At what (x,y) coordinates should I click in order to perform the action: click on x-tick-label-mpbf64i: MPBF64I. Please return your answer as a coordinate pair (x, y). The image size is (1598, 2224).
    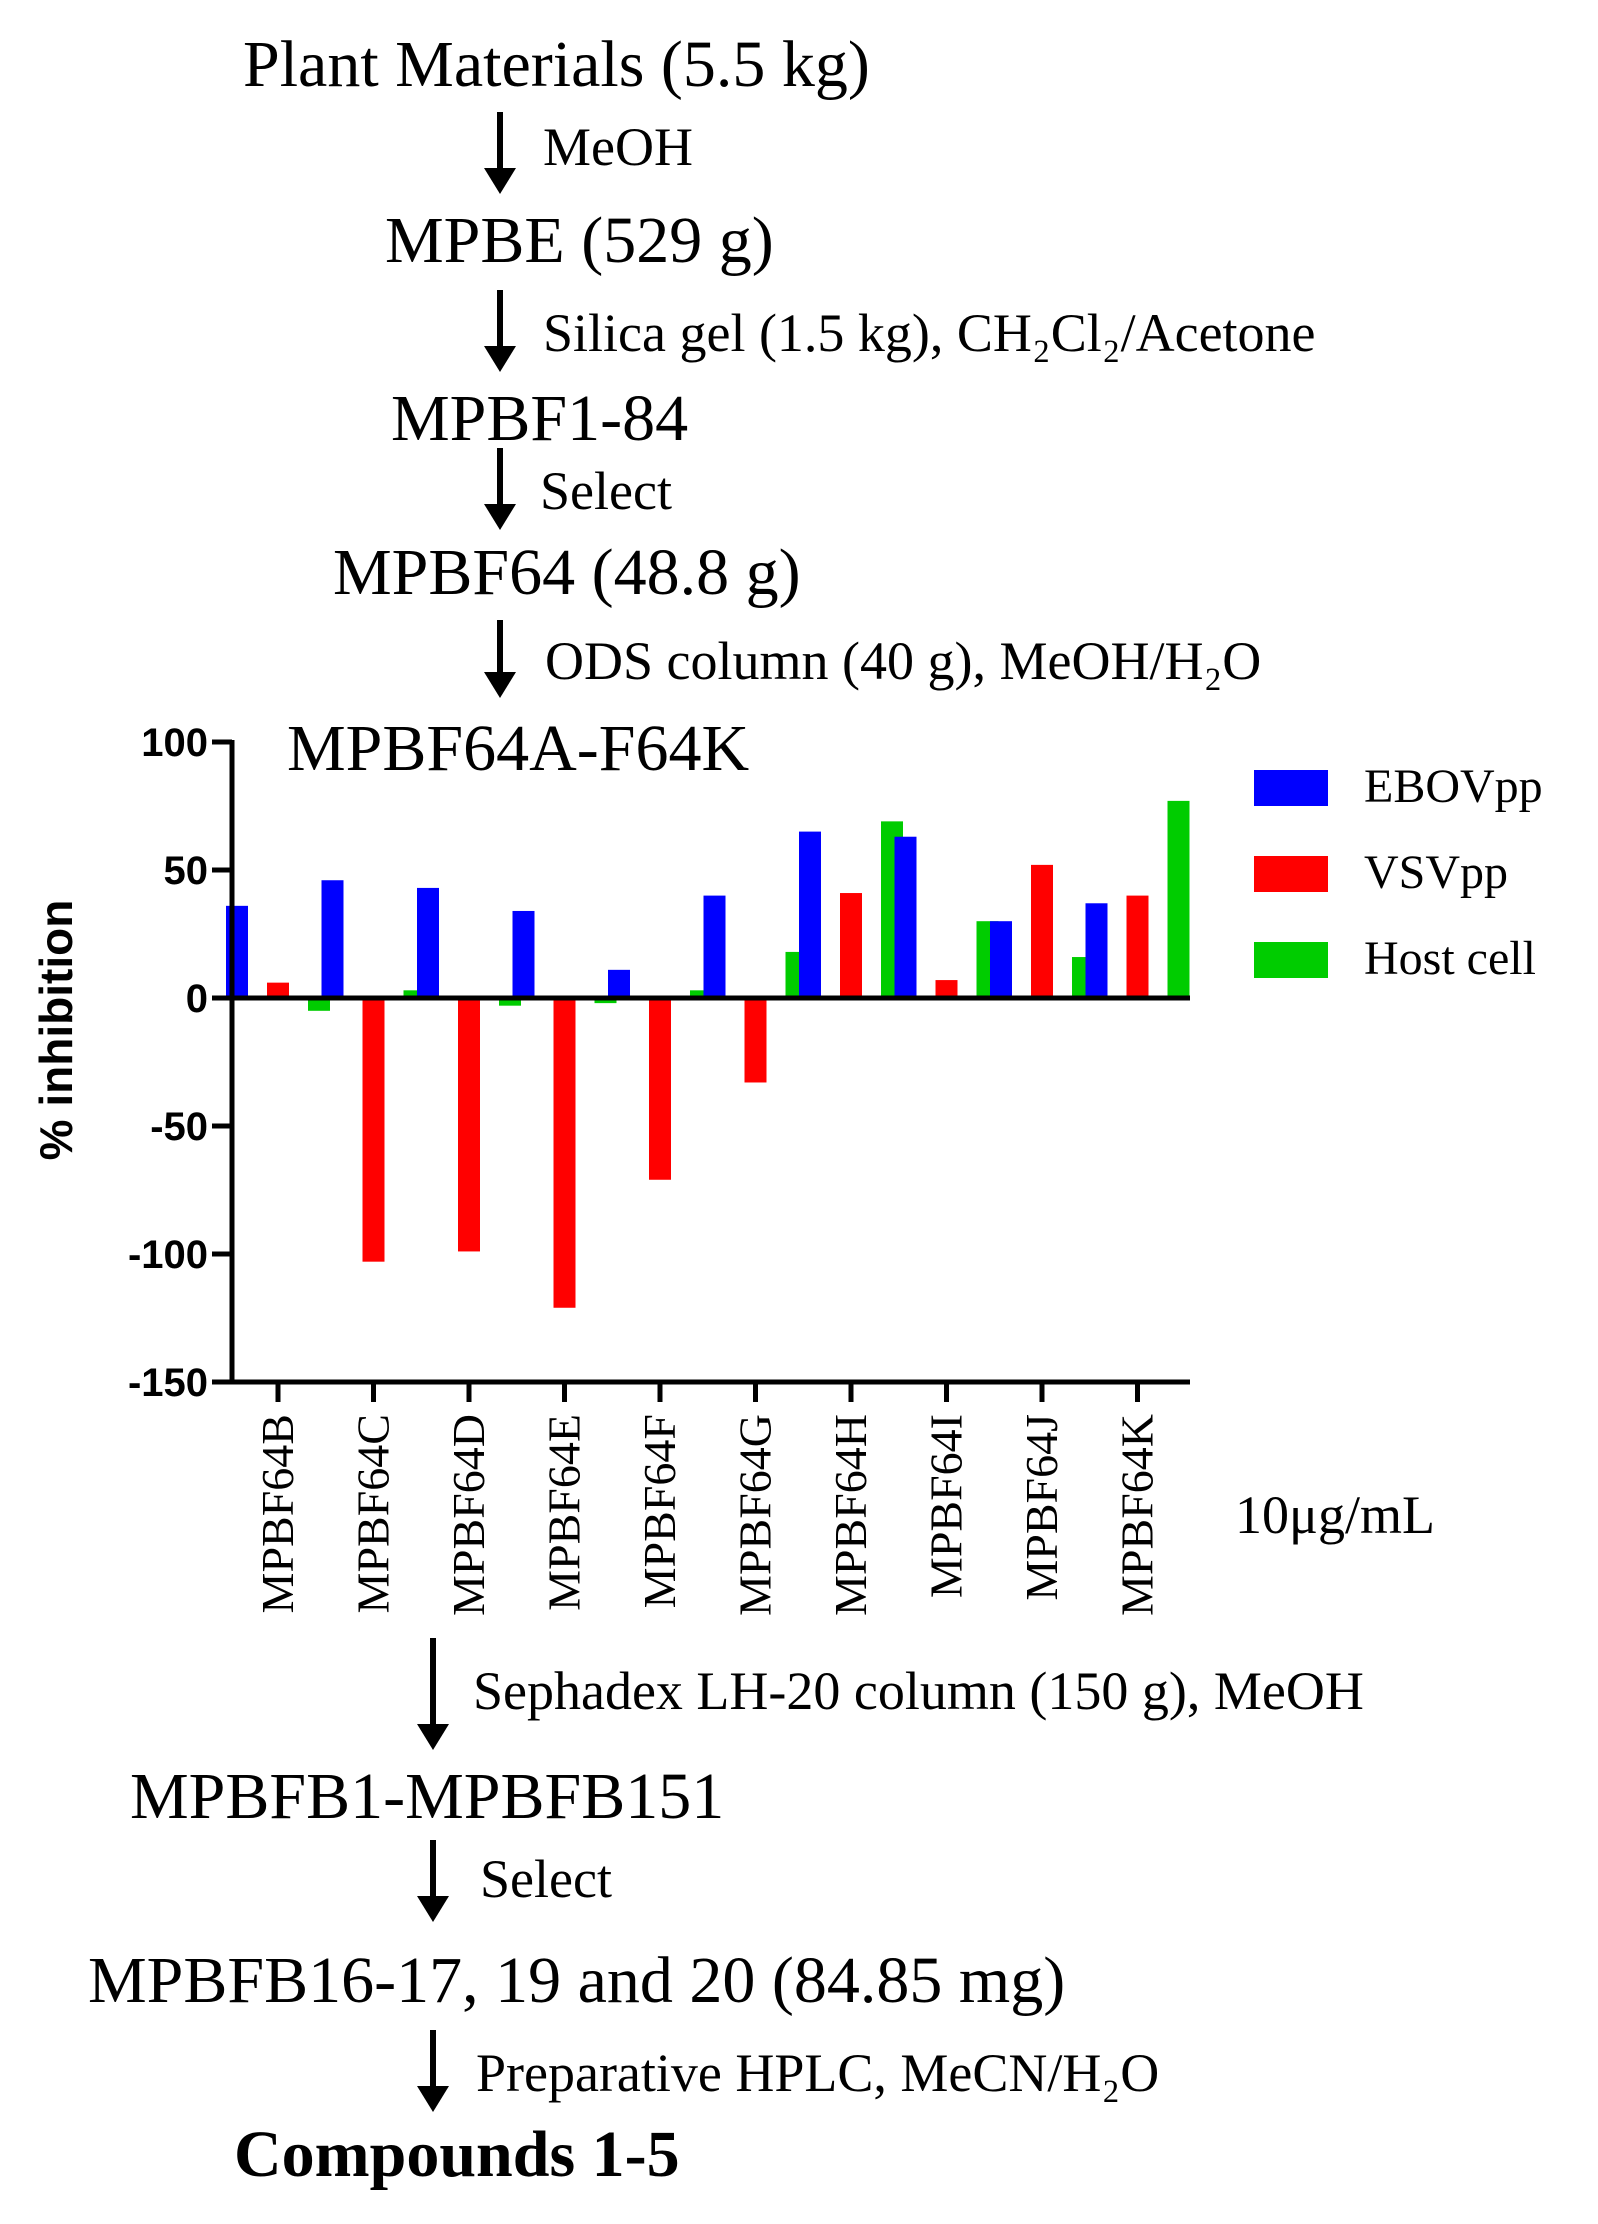
    Looking at the image, I should click on (946, 1506).